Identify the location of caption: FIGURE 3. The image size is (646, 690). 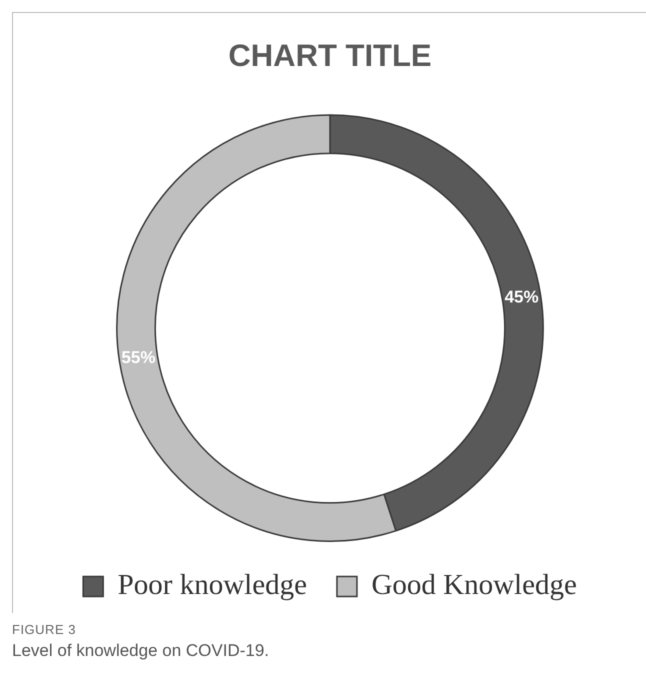
(44, 629).